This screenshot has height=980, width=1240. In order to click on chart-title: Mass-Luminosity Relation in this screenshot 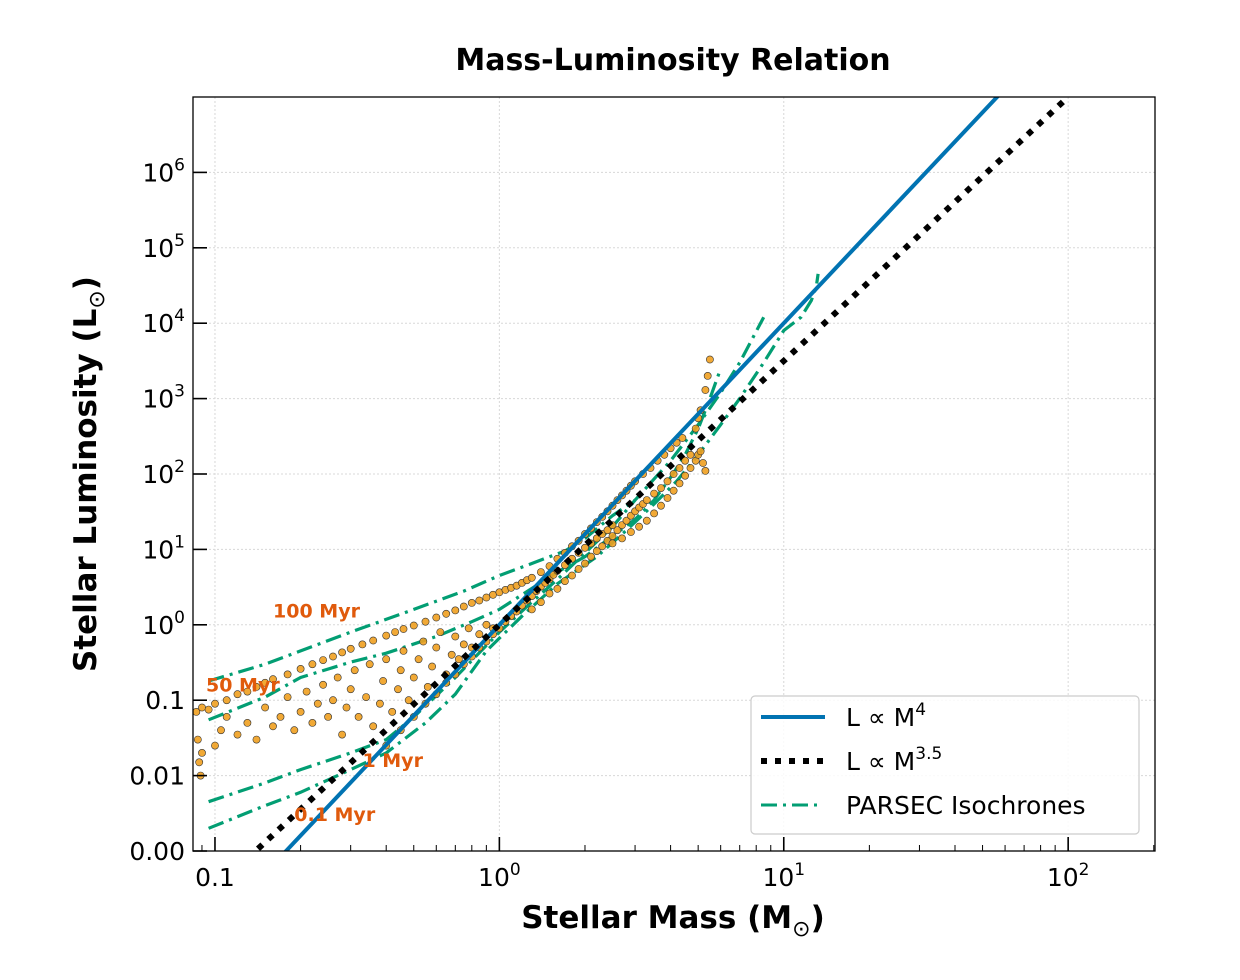, I will do `click(672, 60)`.